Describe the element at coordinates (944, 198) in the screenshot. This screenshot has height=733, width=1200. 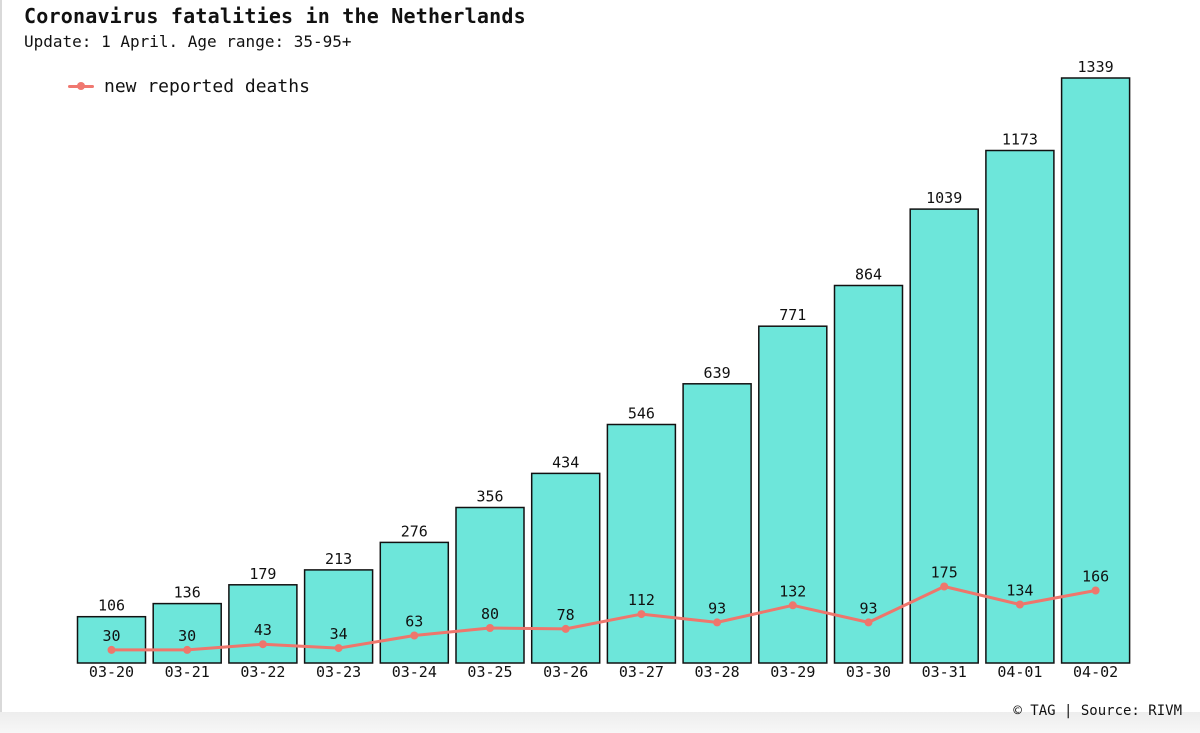
I see `bar-value-label: 1039` at that location.